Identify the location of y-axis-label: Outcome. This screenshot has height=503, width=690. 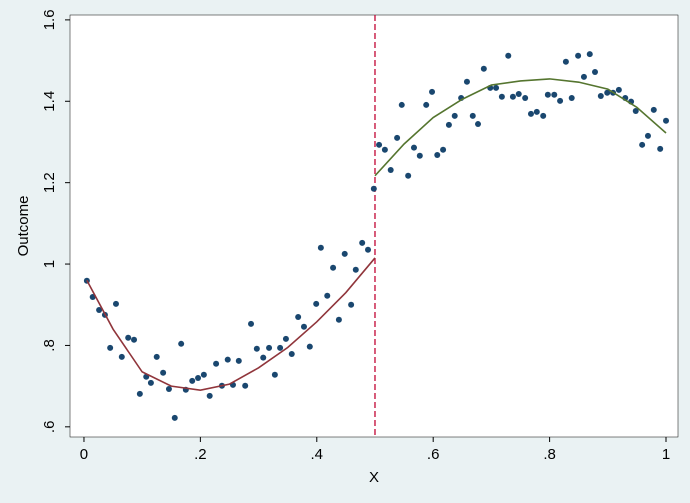
(23, 226).